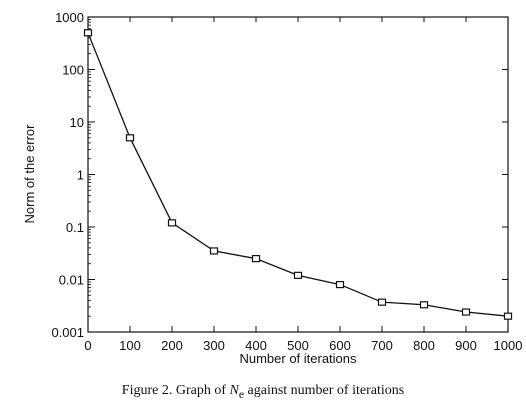 The width and height of the screenshot is (526, 406). I want to click on caption-symbol: N, so click(234, 390).